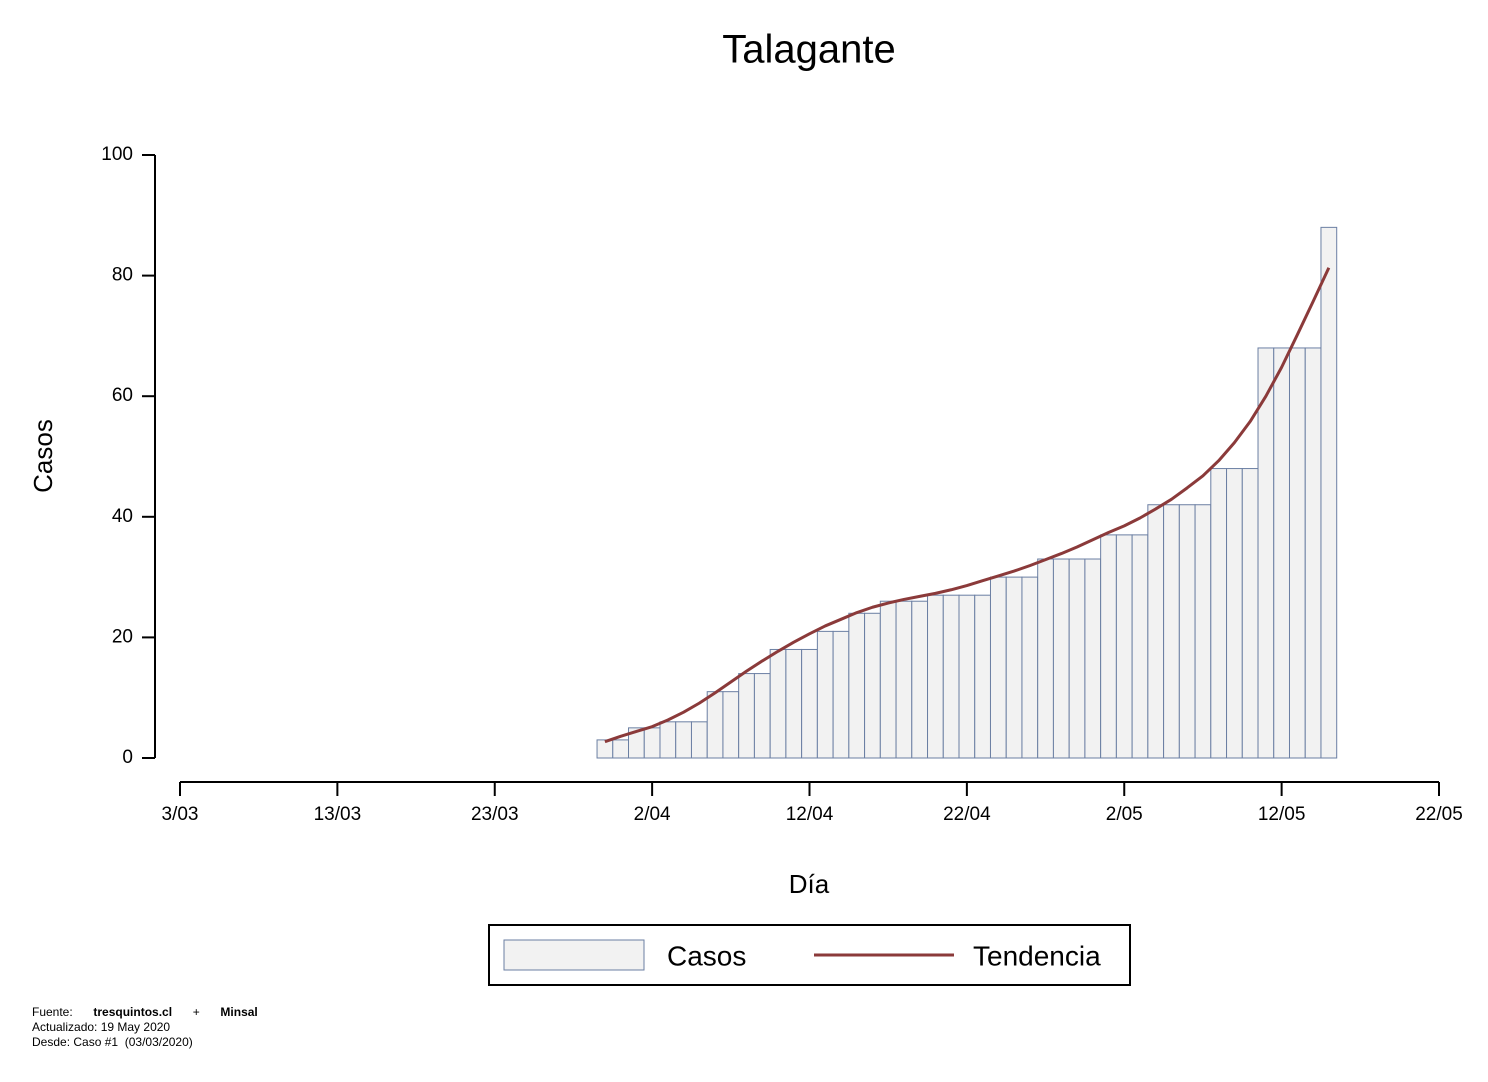 The height and width of the screenshot is (1082, 1488). I want to click on legend-label: Tendencia, so click(1037, 955).